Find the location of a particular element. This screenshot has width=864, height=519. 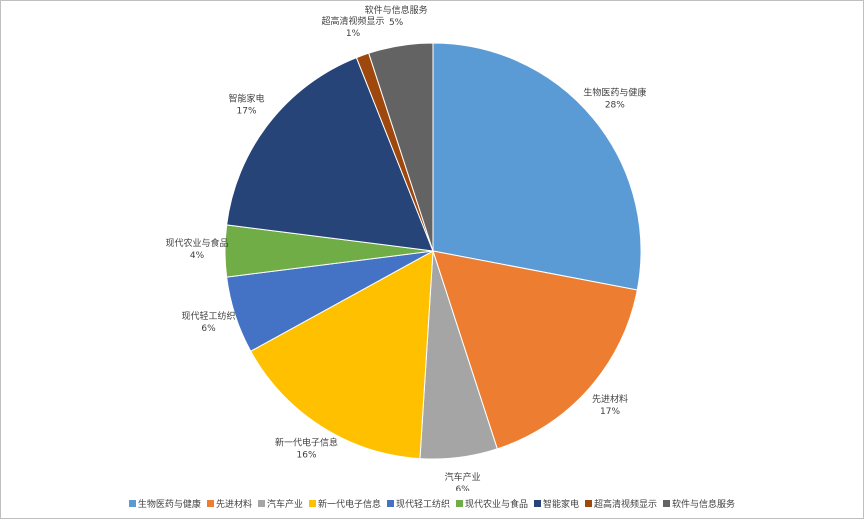

legend-item: 汽车产业 is located at coordinates (280, 503).